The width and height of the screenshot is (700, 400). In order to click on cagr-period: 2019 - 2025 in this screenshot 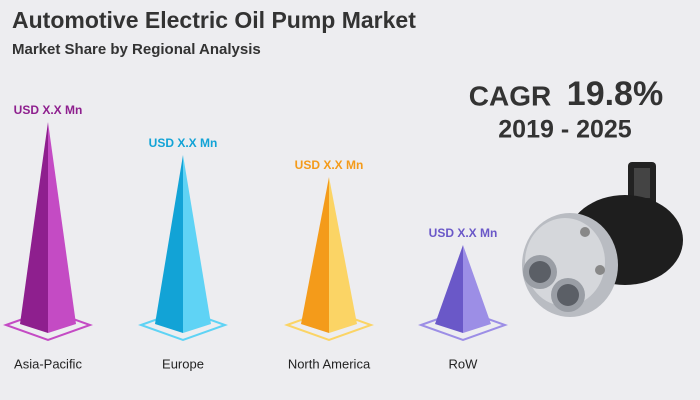, I will do `click(565, 130)`.